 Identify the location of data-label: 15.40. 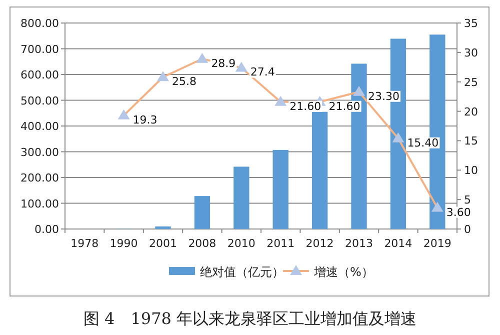
(423, 143).